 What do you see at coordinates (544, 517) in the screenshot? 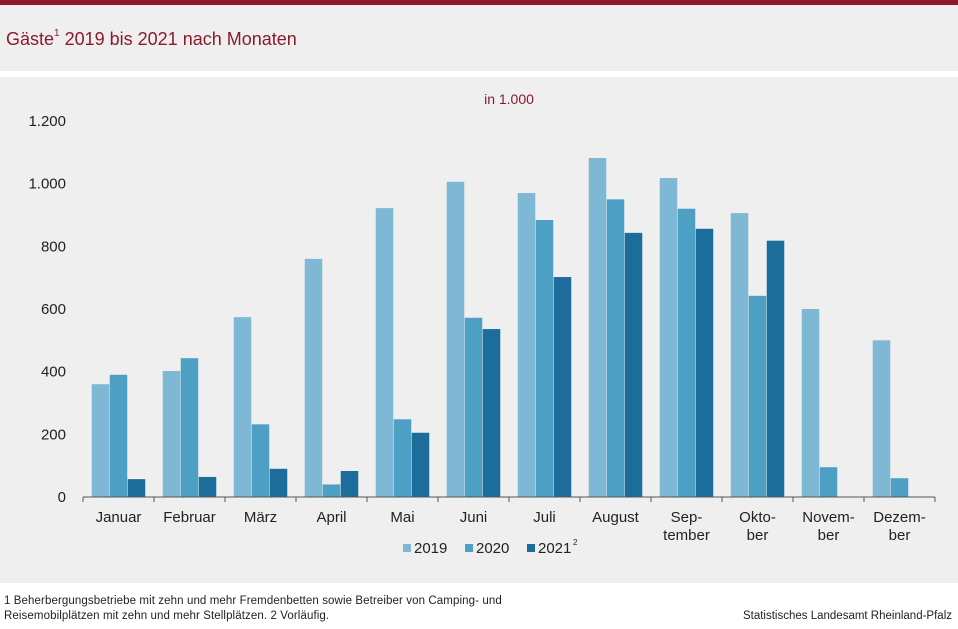
I see `x-tick-label: Juli` at bounding box center [544, 517].